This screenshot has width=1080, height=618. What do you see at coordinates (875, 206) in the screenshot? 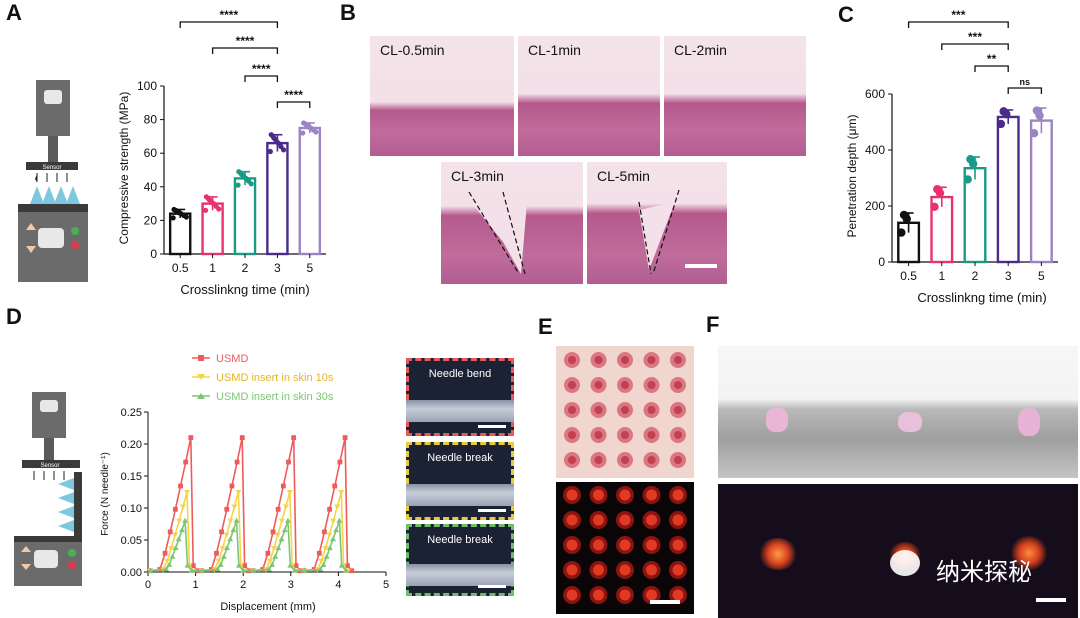
I see `y-tick-label: 200` at bounding box center [875, 206].